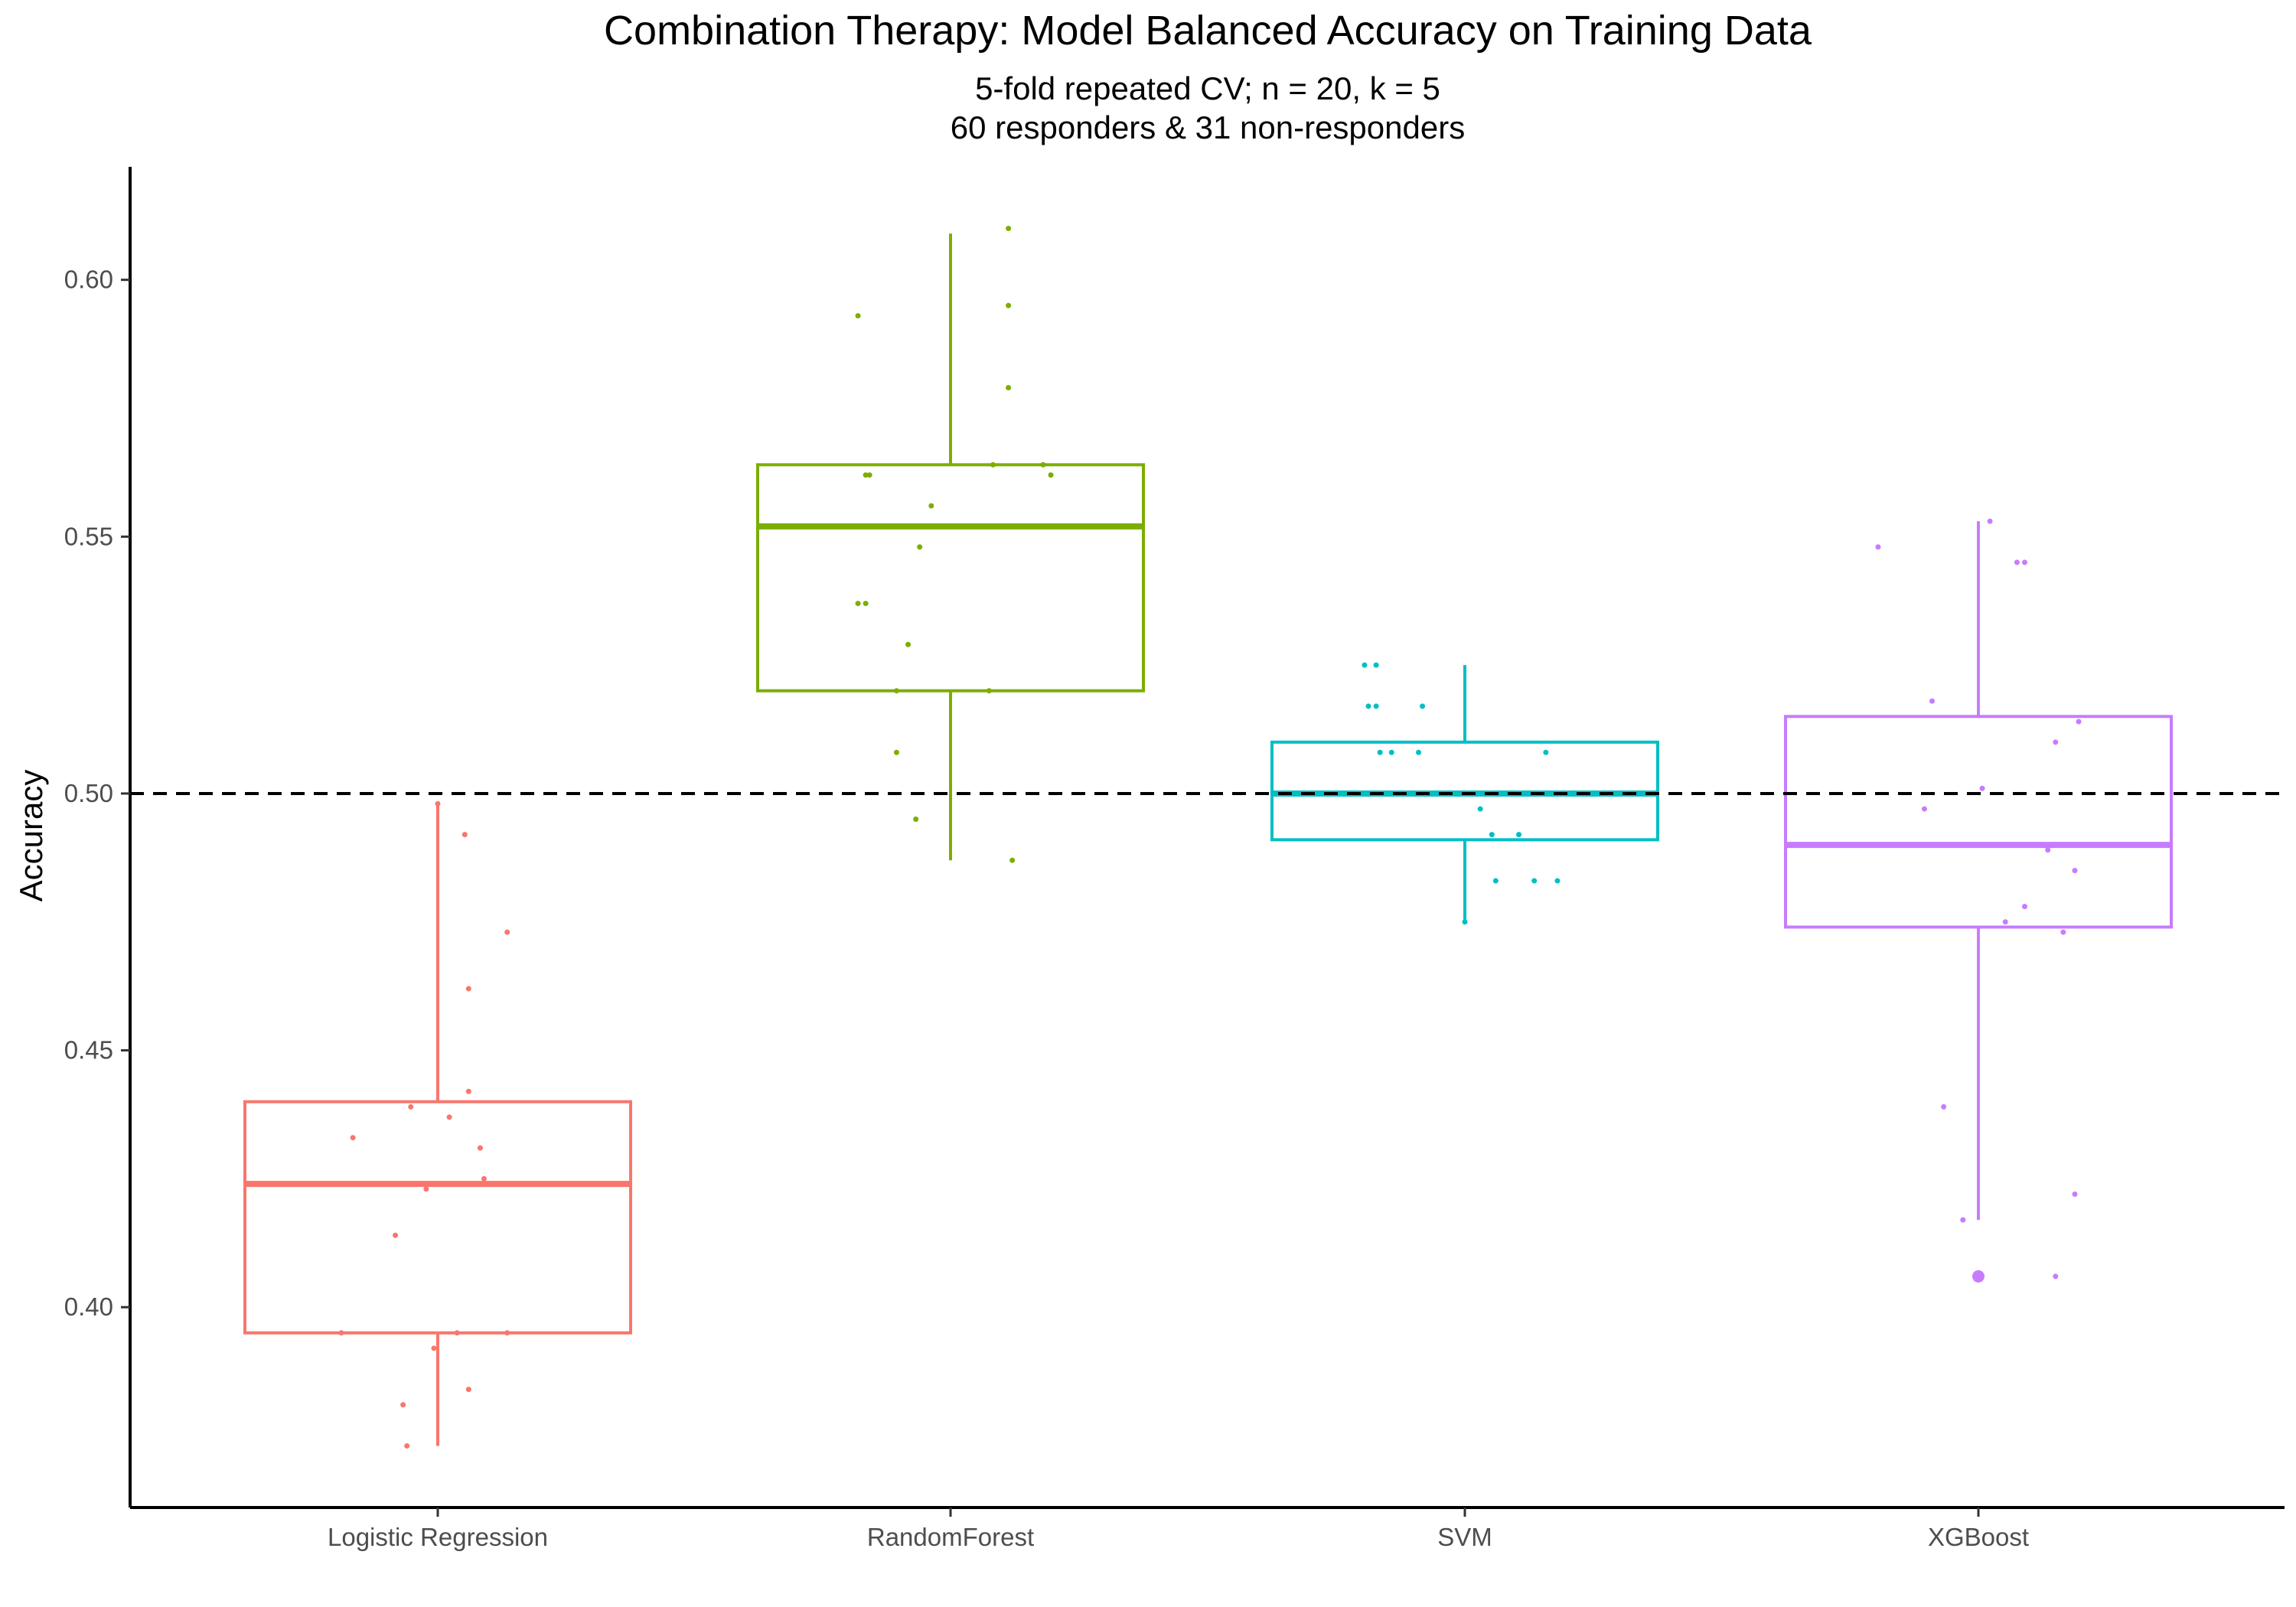  Describe the element at coordinates (1207, 88) in the screenshot. I see `chart-subtitle-line-1: 5-fold repeated CV; n = 20, k = 5` at that location.